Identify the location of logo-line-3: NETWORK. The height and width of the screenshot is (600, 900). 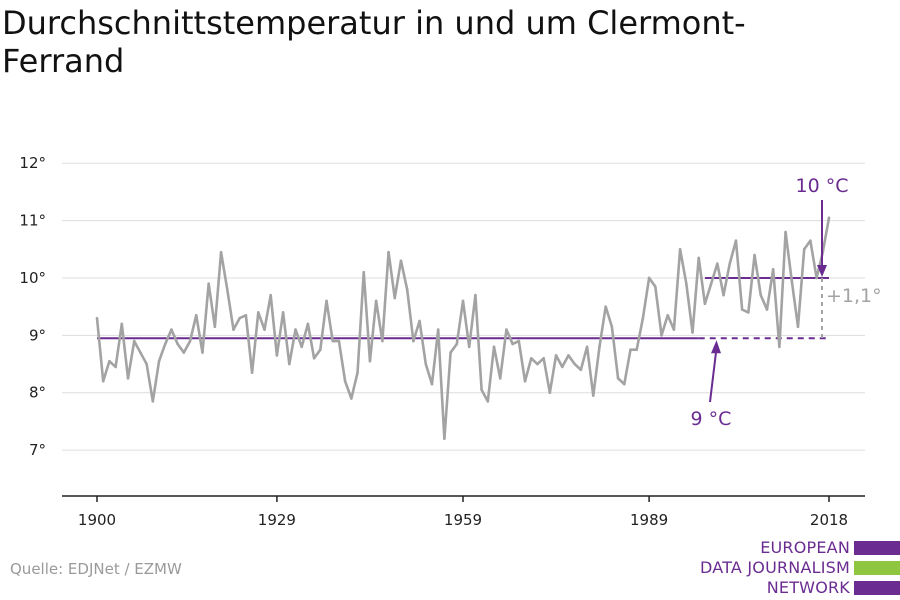
(808, 587).